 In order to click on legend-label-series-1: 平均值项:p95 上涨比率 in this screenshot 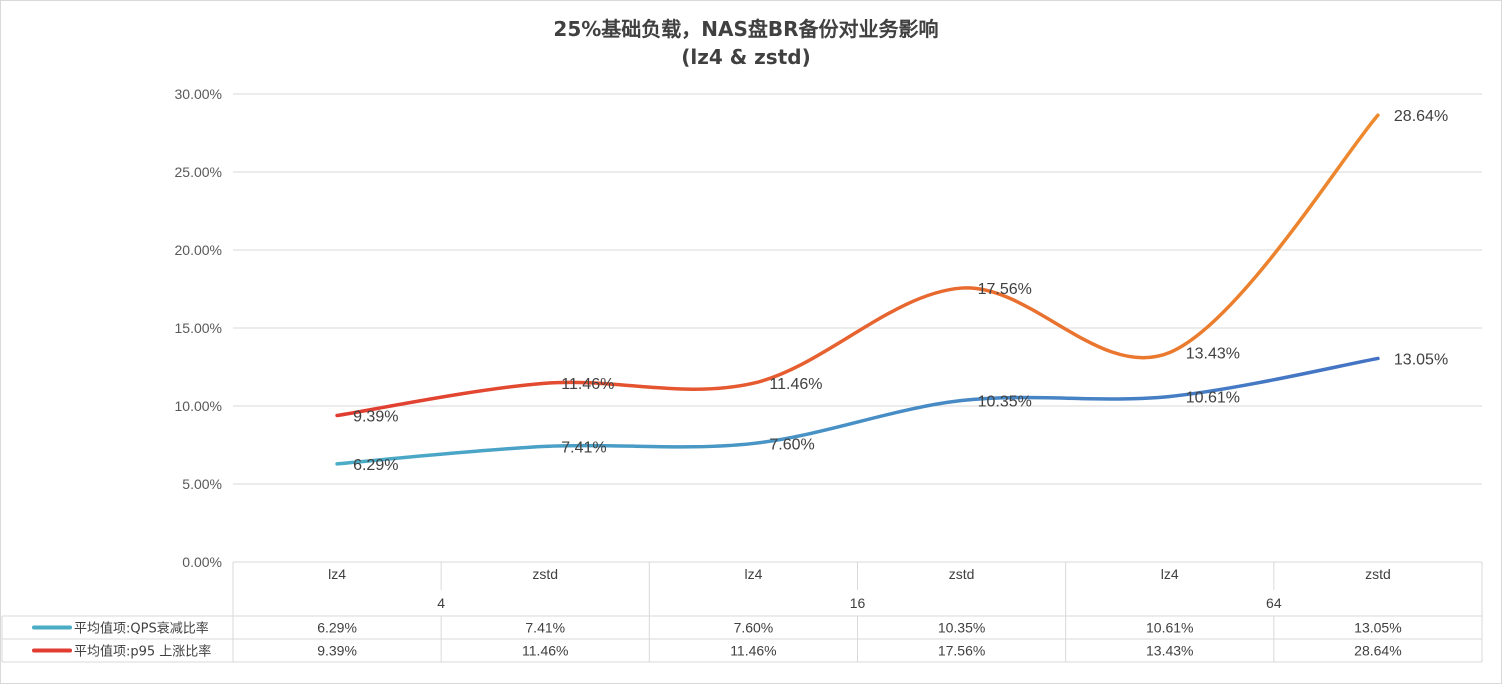, I will do `click(142, 652)`.